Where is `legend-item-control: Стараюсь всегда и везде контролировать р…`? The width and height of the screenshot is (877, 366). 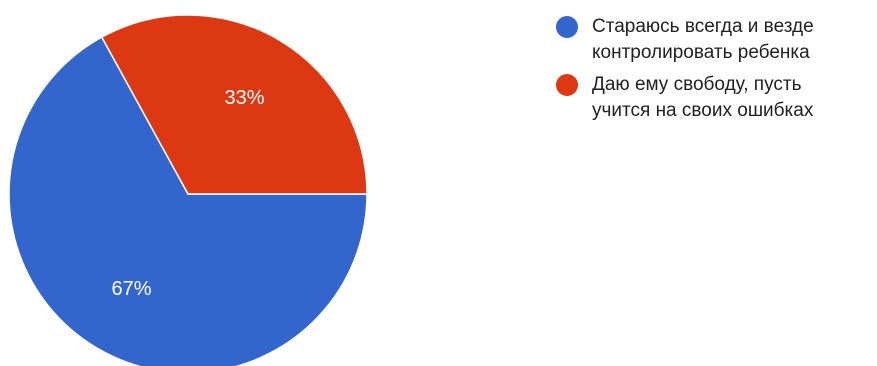 legend-item-control: Стараюсь всегда и везде контролировать р… is located at coordinates (715, 40).